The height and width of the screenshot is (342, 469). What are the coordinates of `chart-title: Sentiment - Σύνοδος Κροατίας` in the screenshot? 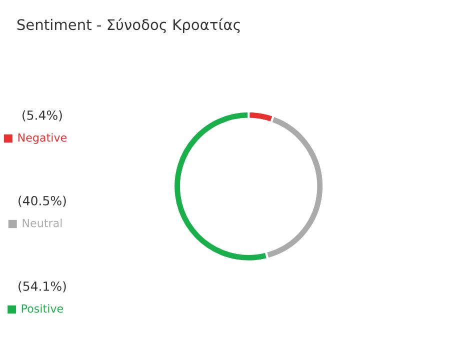 It's located at (128, 26).